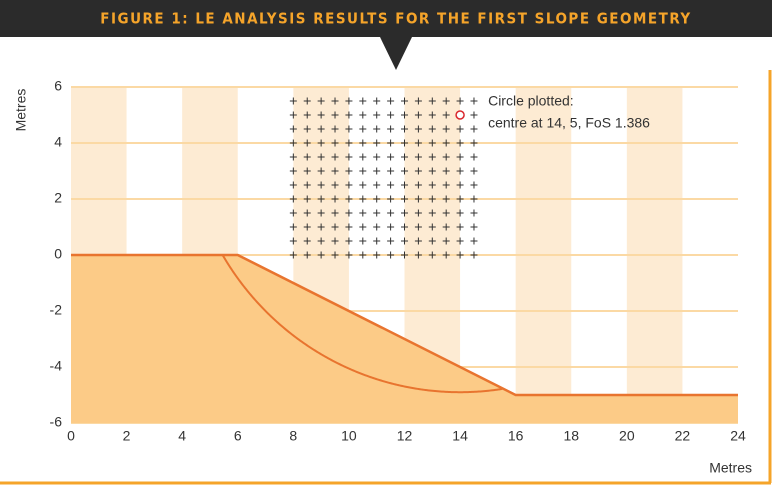 The image size is (776, 492). What do you see at coordinates (396, 53) in the screenshot?
I see `title-pointer` at bounding box center [396, 53].